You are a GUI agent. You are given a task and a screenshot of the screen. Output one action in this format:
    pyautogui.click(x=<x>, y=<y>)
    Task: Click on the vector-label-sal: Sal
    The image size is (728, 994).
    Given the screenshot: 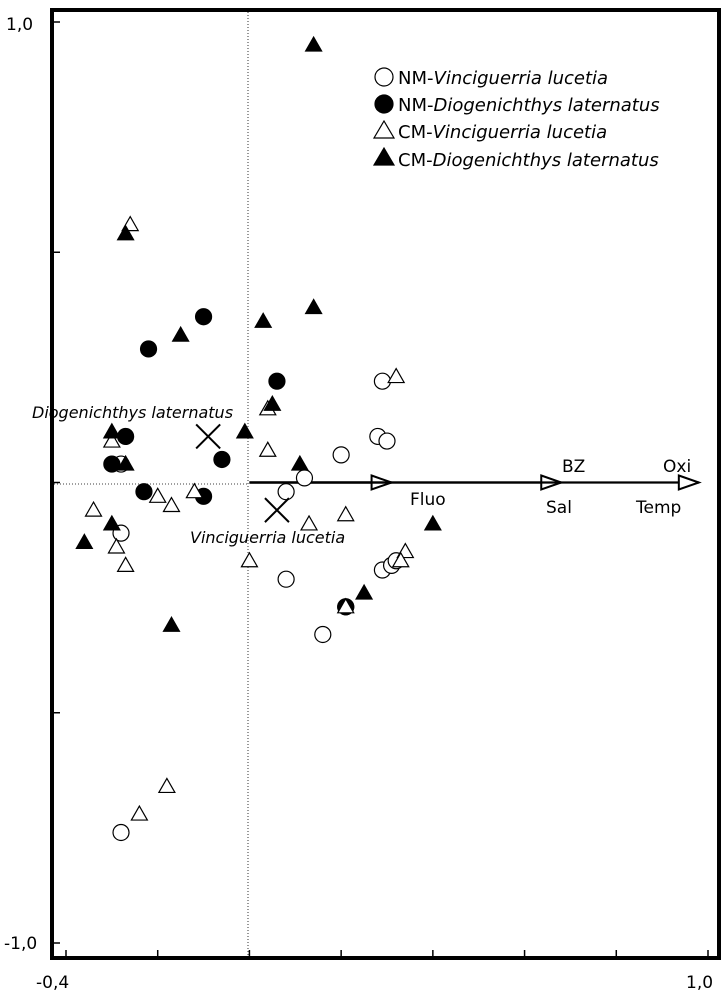 What is the action you would take?
    pyautogui.click(x=559, y=508)
    